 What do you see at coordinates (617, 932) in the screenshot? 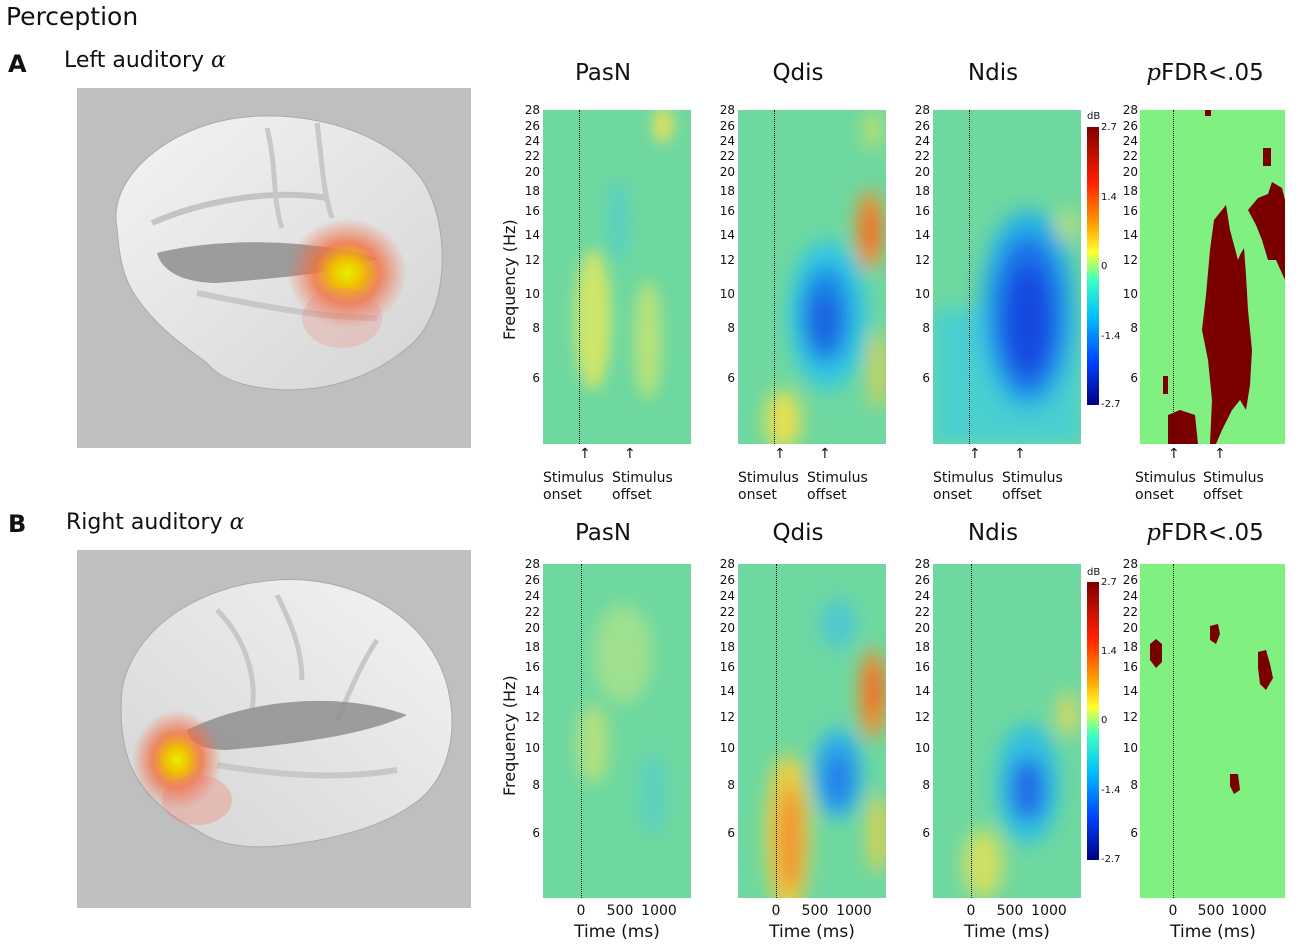
I see `xlabel-pasn: Time (ms)` at bounding box center [617, 932].